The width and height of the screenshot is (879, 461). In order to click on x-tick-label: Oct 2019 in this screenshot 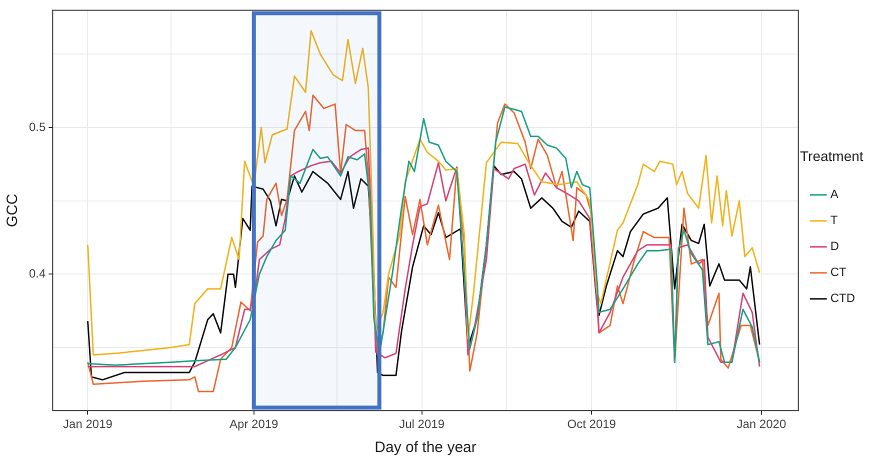, I will do `click(591, 424)`.